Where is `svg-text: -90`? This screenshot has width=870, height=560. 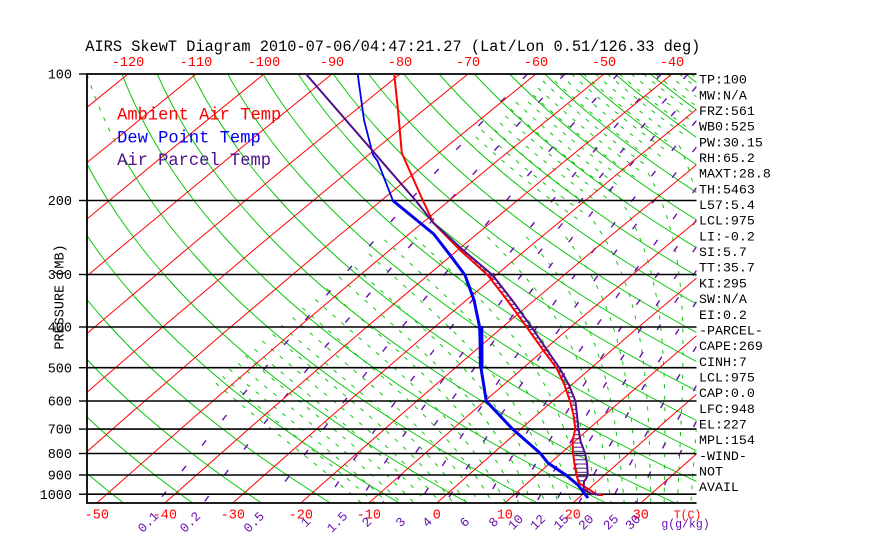 svg-text: -90 is located at coordinates (332, 63).